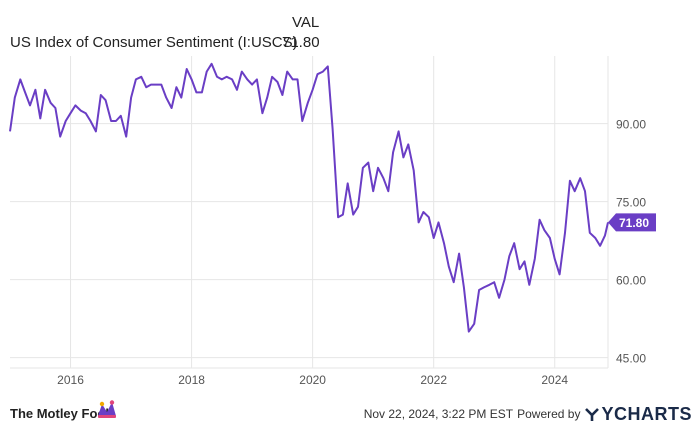 The width and height of the screenshot is (700, 428). What do you see at coordinates (631, 125) in the screenshot?
I see `y-tick-label: 90.00` at bounding box center [631, 125].